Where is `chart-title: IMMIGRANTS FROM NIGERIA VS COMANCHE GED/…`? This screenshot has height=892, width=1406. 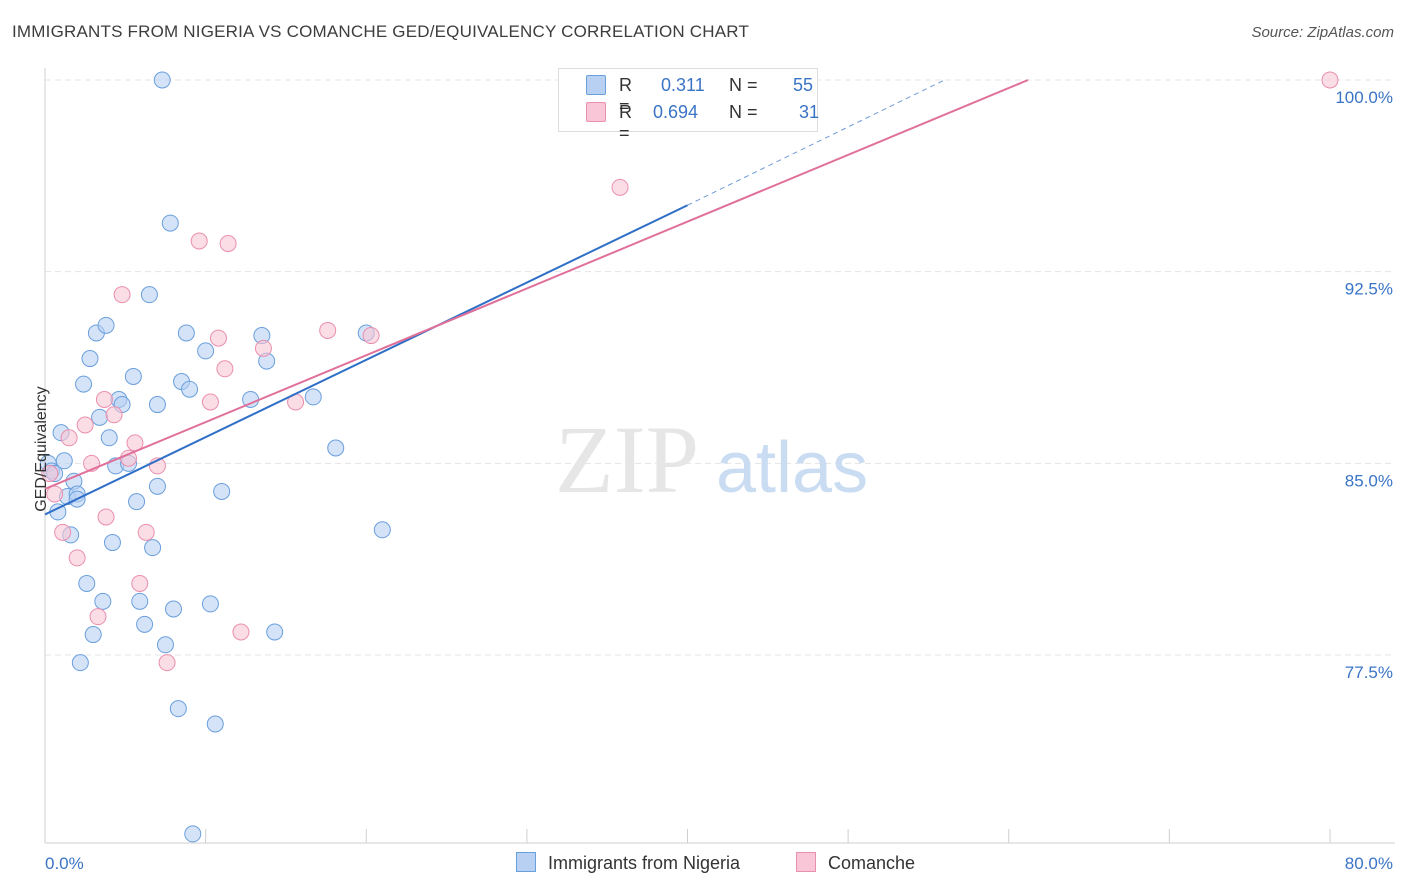 chart-title: IMMIGRANTS FROM NIGERIA VS COMANCHE GED/… is located at coordinates (381, 31).